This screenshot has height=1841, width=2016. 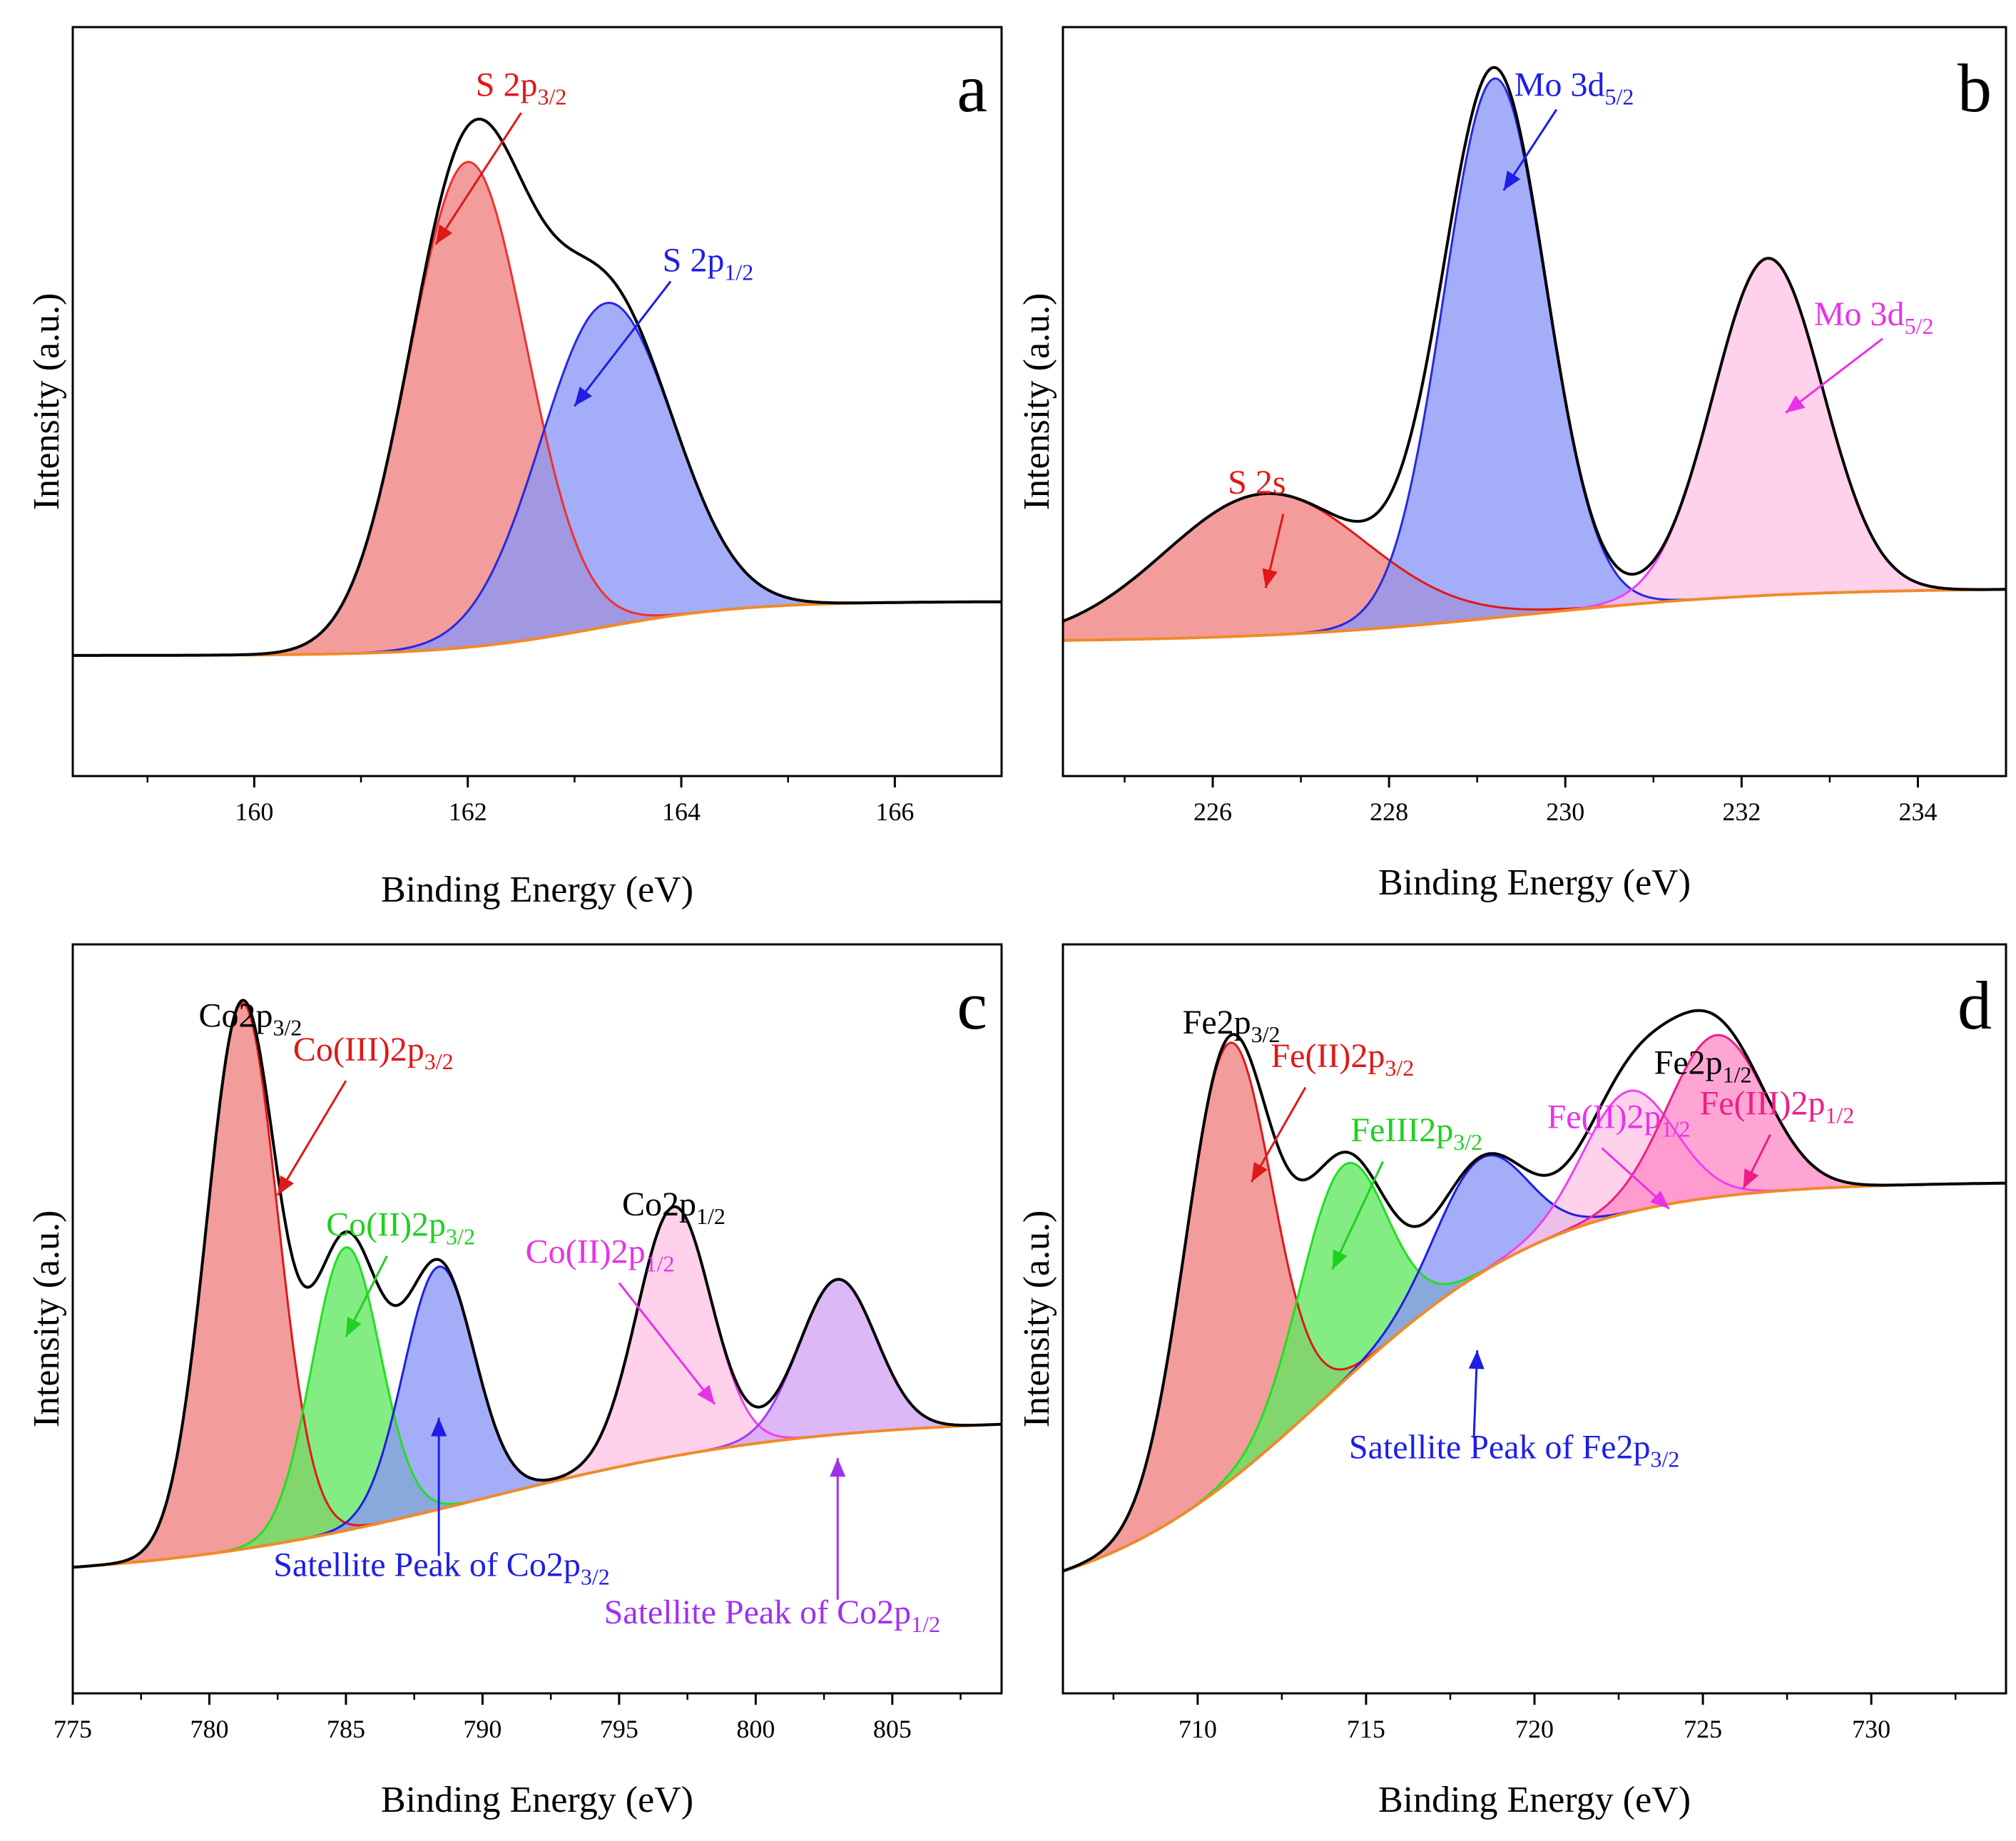 What do you see at coordinates (1741, 811) in the screenshot?
I see `panel-b-xtick-label: 232` at bounding box center [1741, 811].